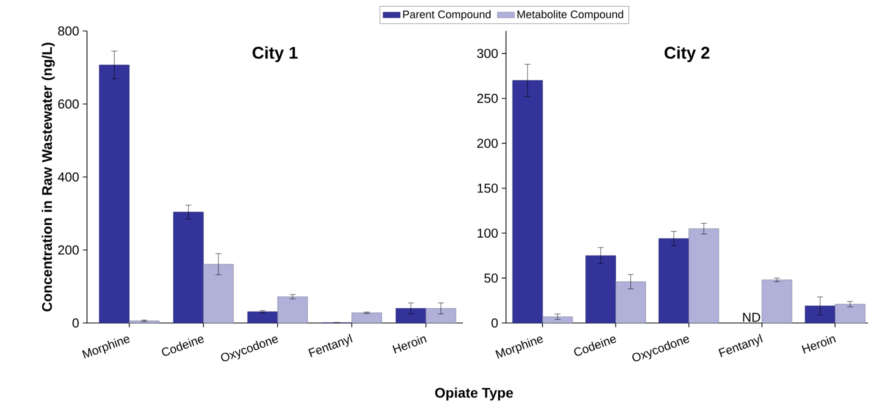 Image resolution: width=869 pixels, height=410 pixels. I want to click on text: City 2, so click(687, 54).